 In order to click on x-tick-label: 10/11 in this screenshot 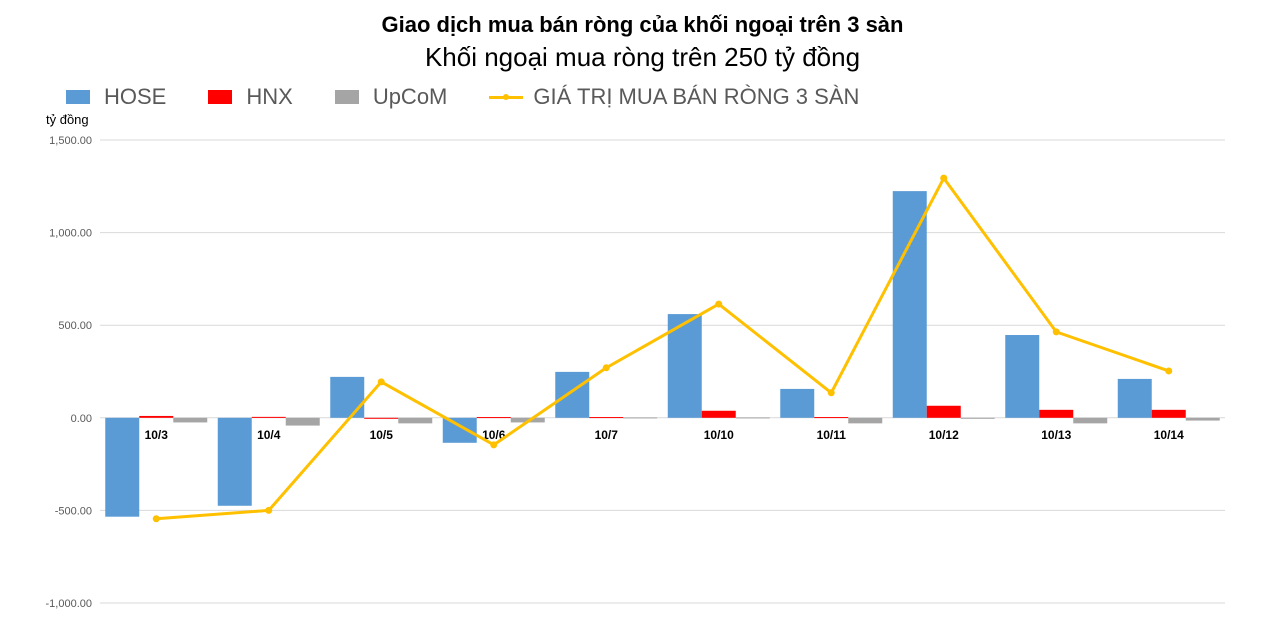, I will do `click(832, 435)`.